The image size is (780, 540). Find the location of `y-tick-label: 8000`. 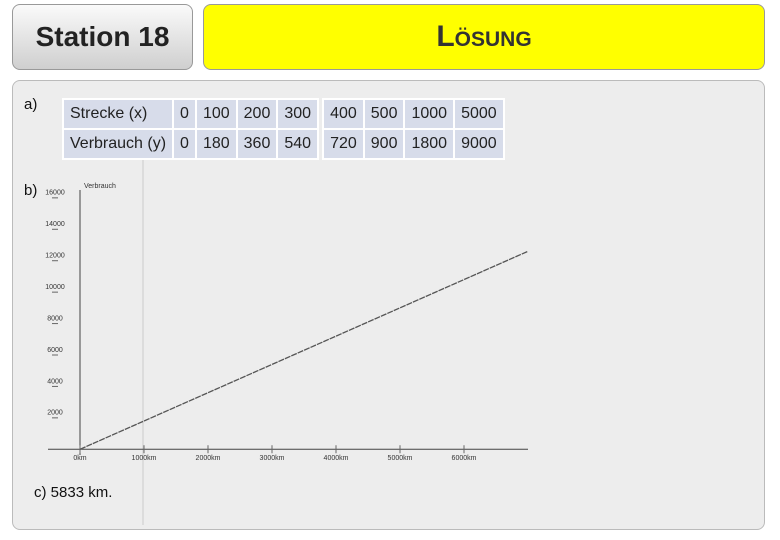

y-tick-label: 8000 is located at coordinates (55, 318).